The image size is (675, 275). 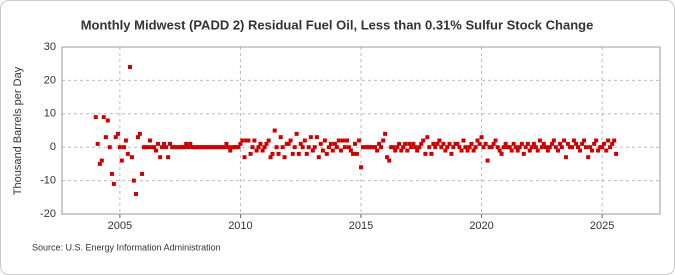 What do you see at coordinates (53, 147) in the screenshot?
I see `y-tick-label: 0` at bounding box center [53, 147].